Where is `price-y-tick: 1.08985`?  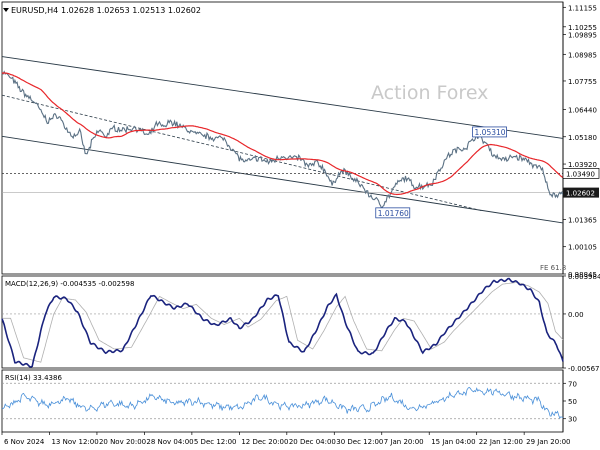 price-y-tick: 1.08985 is located at coordinates (582, 55).